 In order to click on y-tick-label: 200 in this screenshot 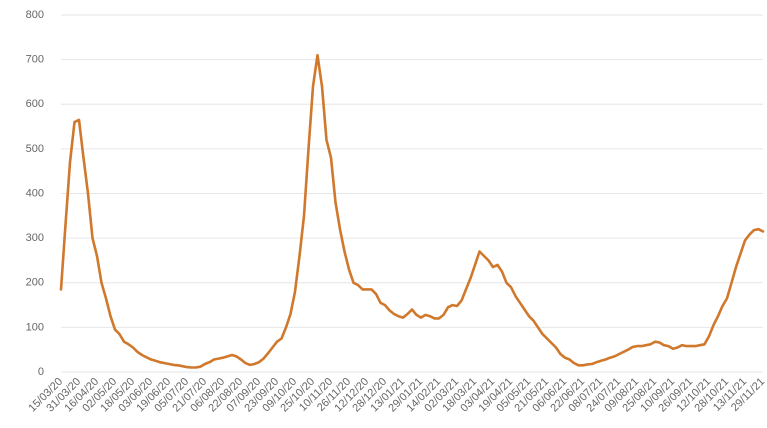, I will do `click(35, 283)`.